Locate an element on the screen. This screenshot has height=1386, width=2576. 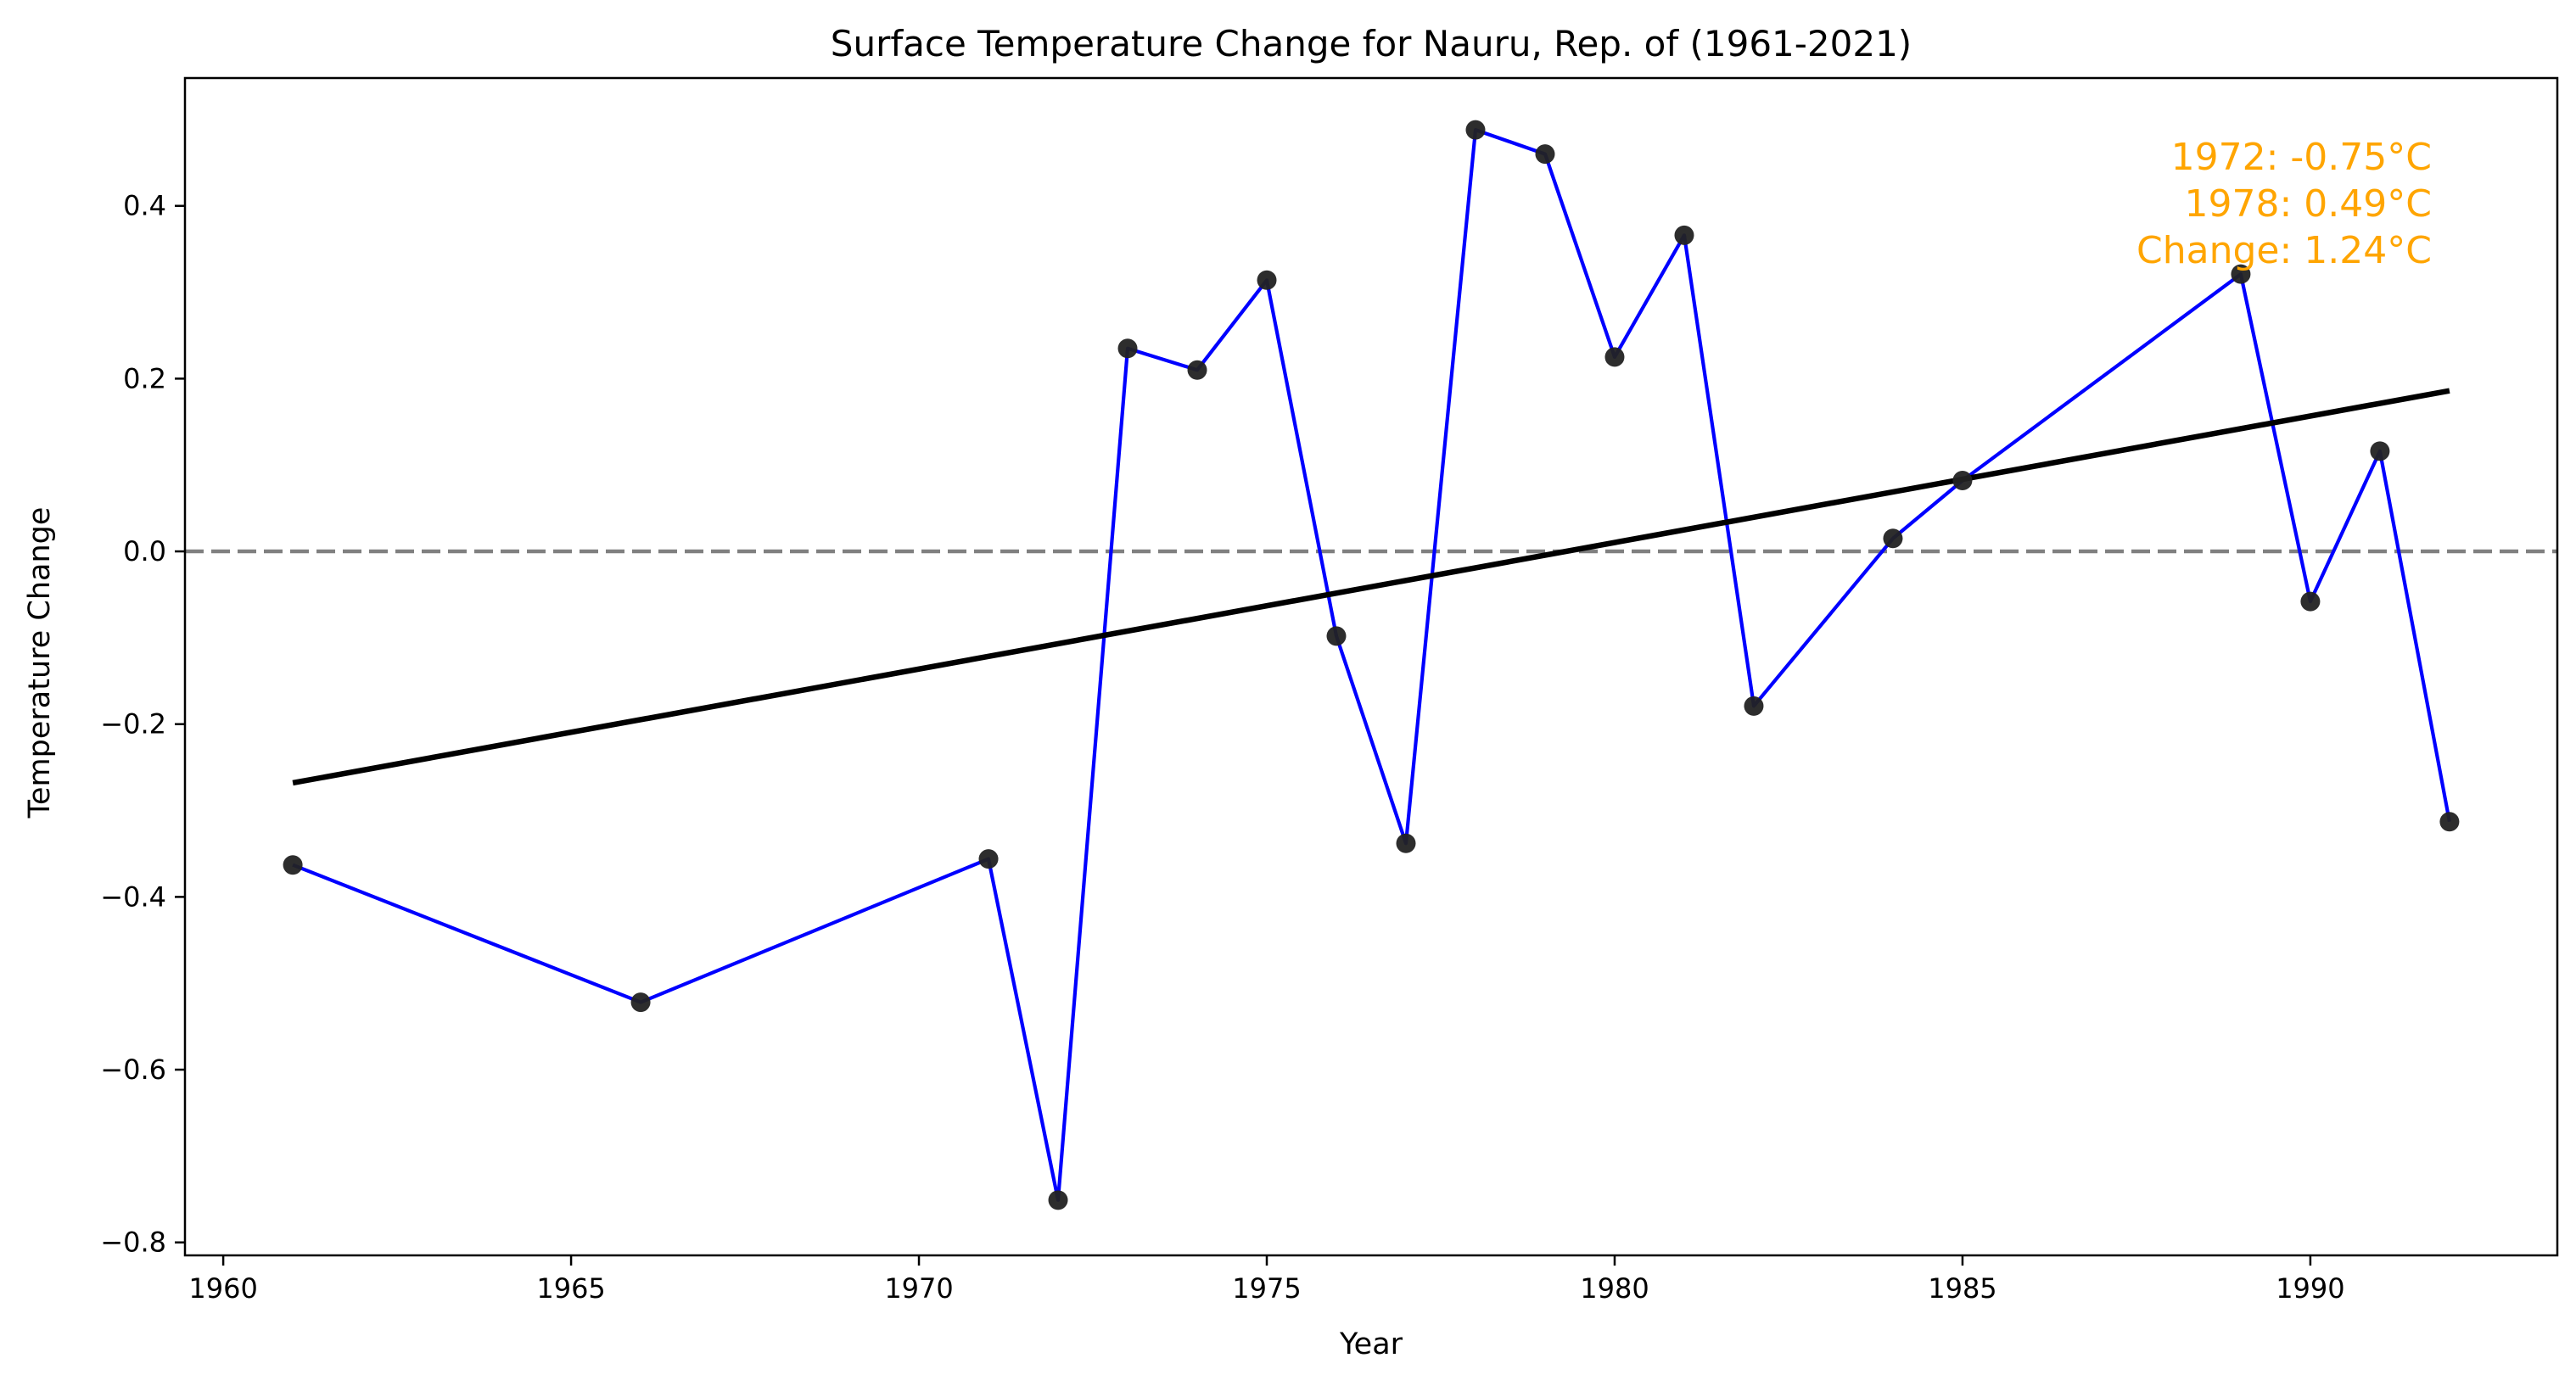
y-tick-label: −0.4 is located at coordinates (133, 896).